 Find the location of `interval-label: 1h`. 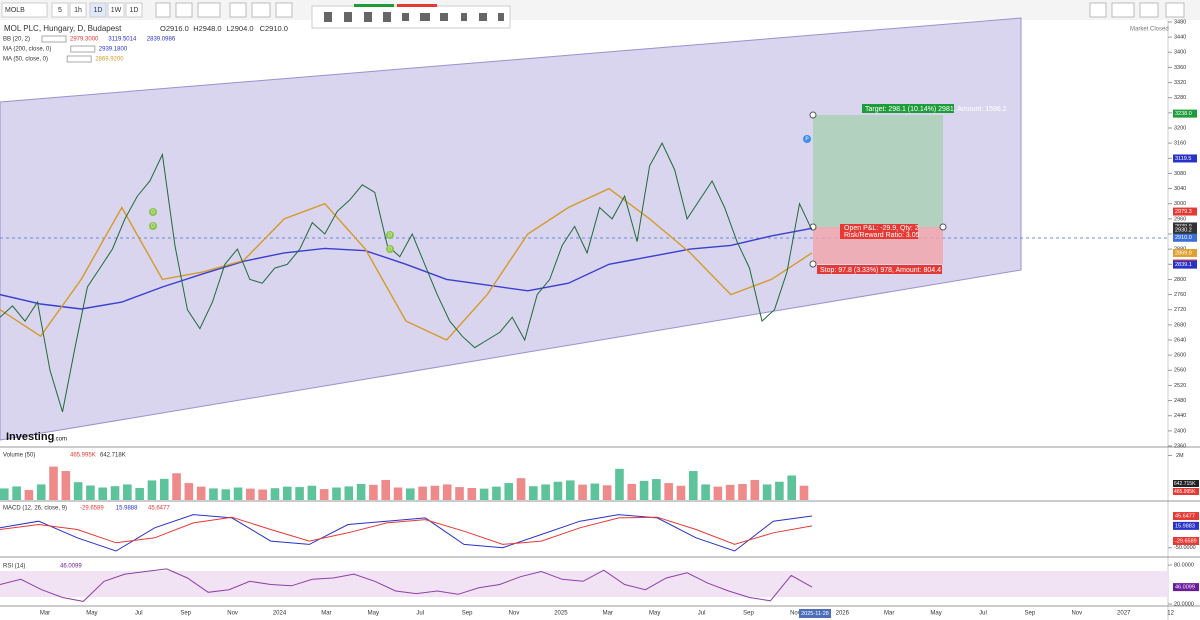

interval-label: 1h is located at coordinates (78, 10).